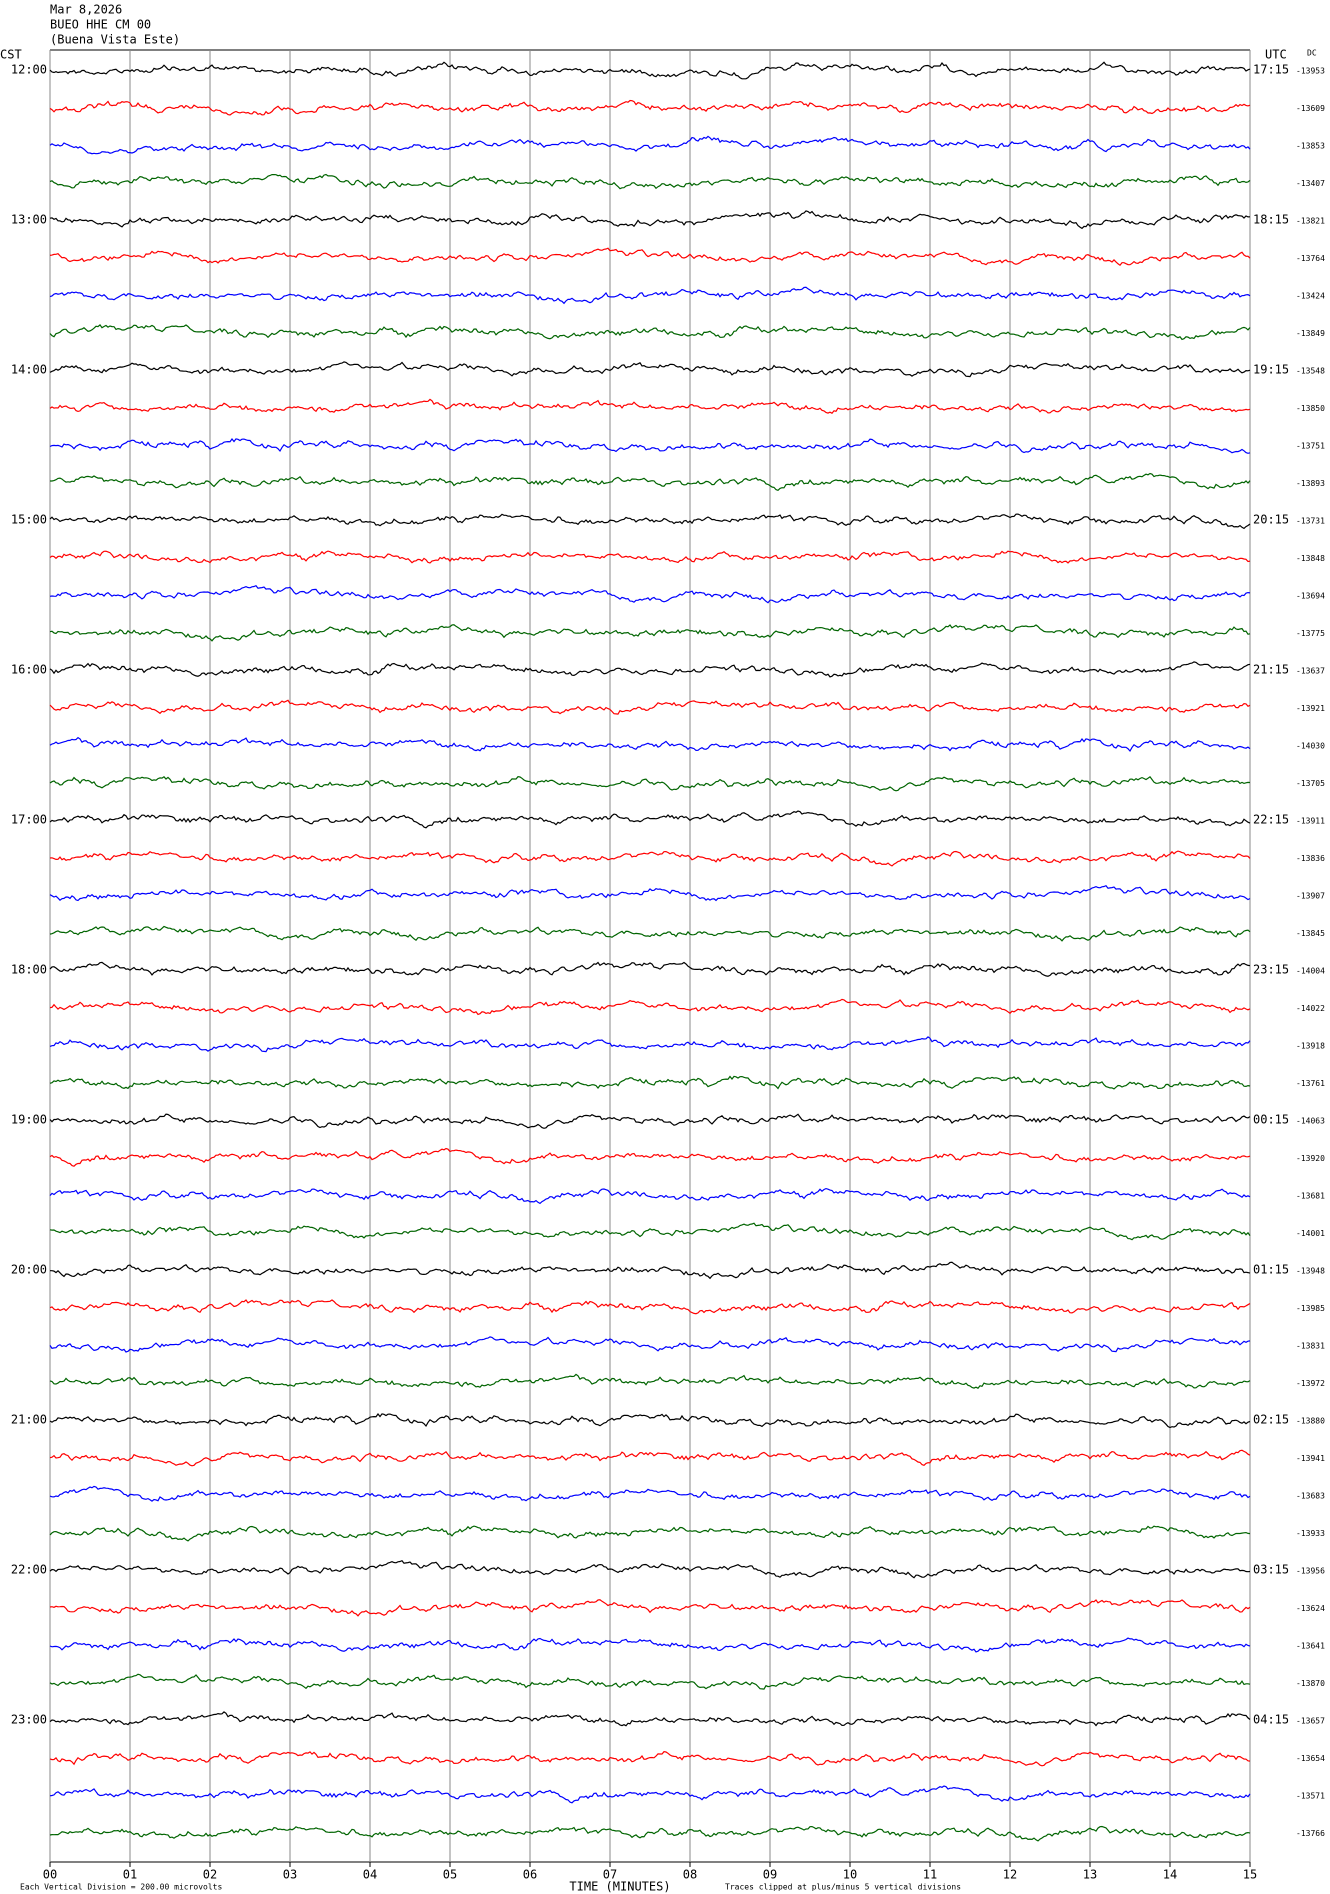 The width and height of the screenshot is (1330, 1894). Describe the element at coordinates (1310, 1346) in the screenshot. I see `dc-value: -13831` at that location.